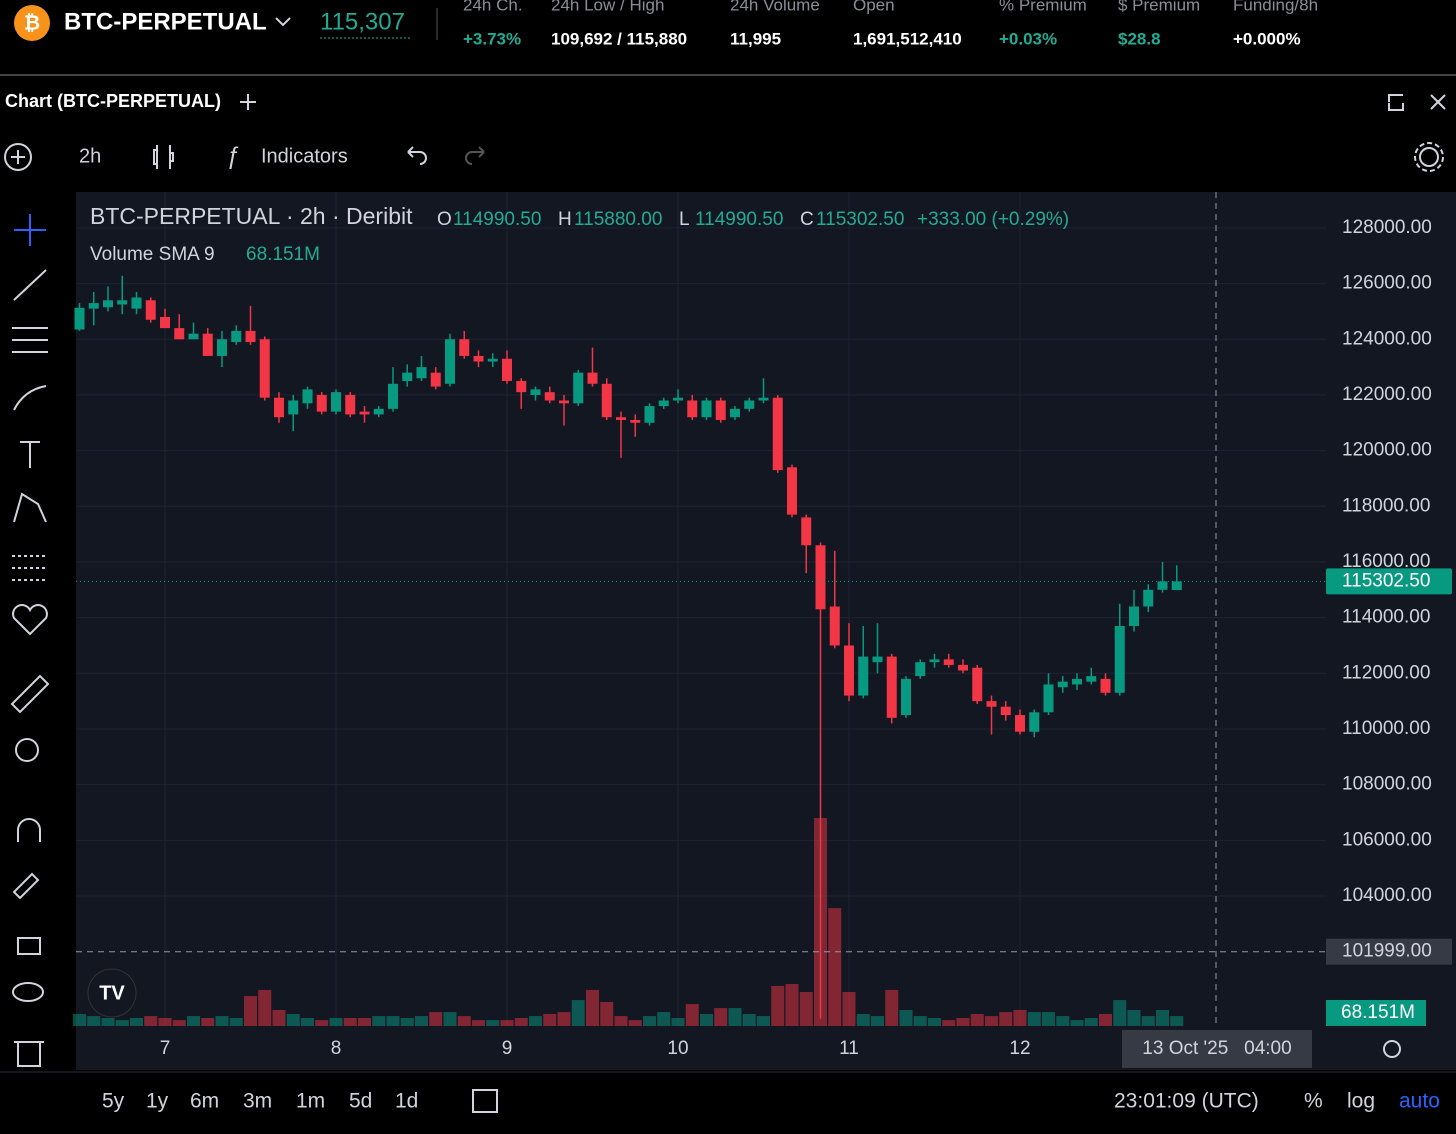  Describe the element at coordinates (248, 102) in the screenshot. I see `add-panel` at that location.